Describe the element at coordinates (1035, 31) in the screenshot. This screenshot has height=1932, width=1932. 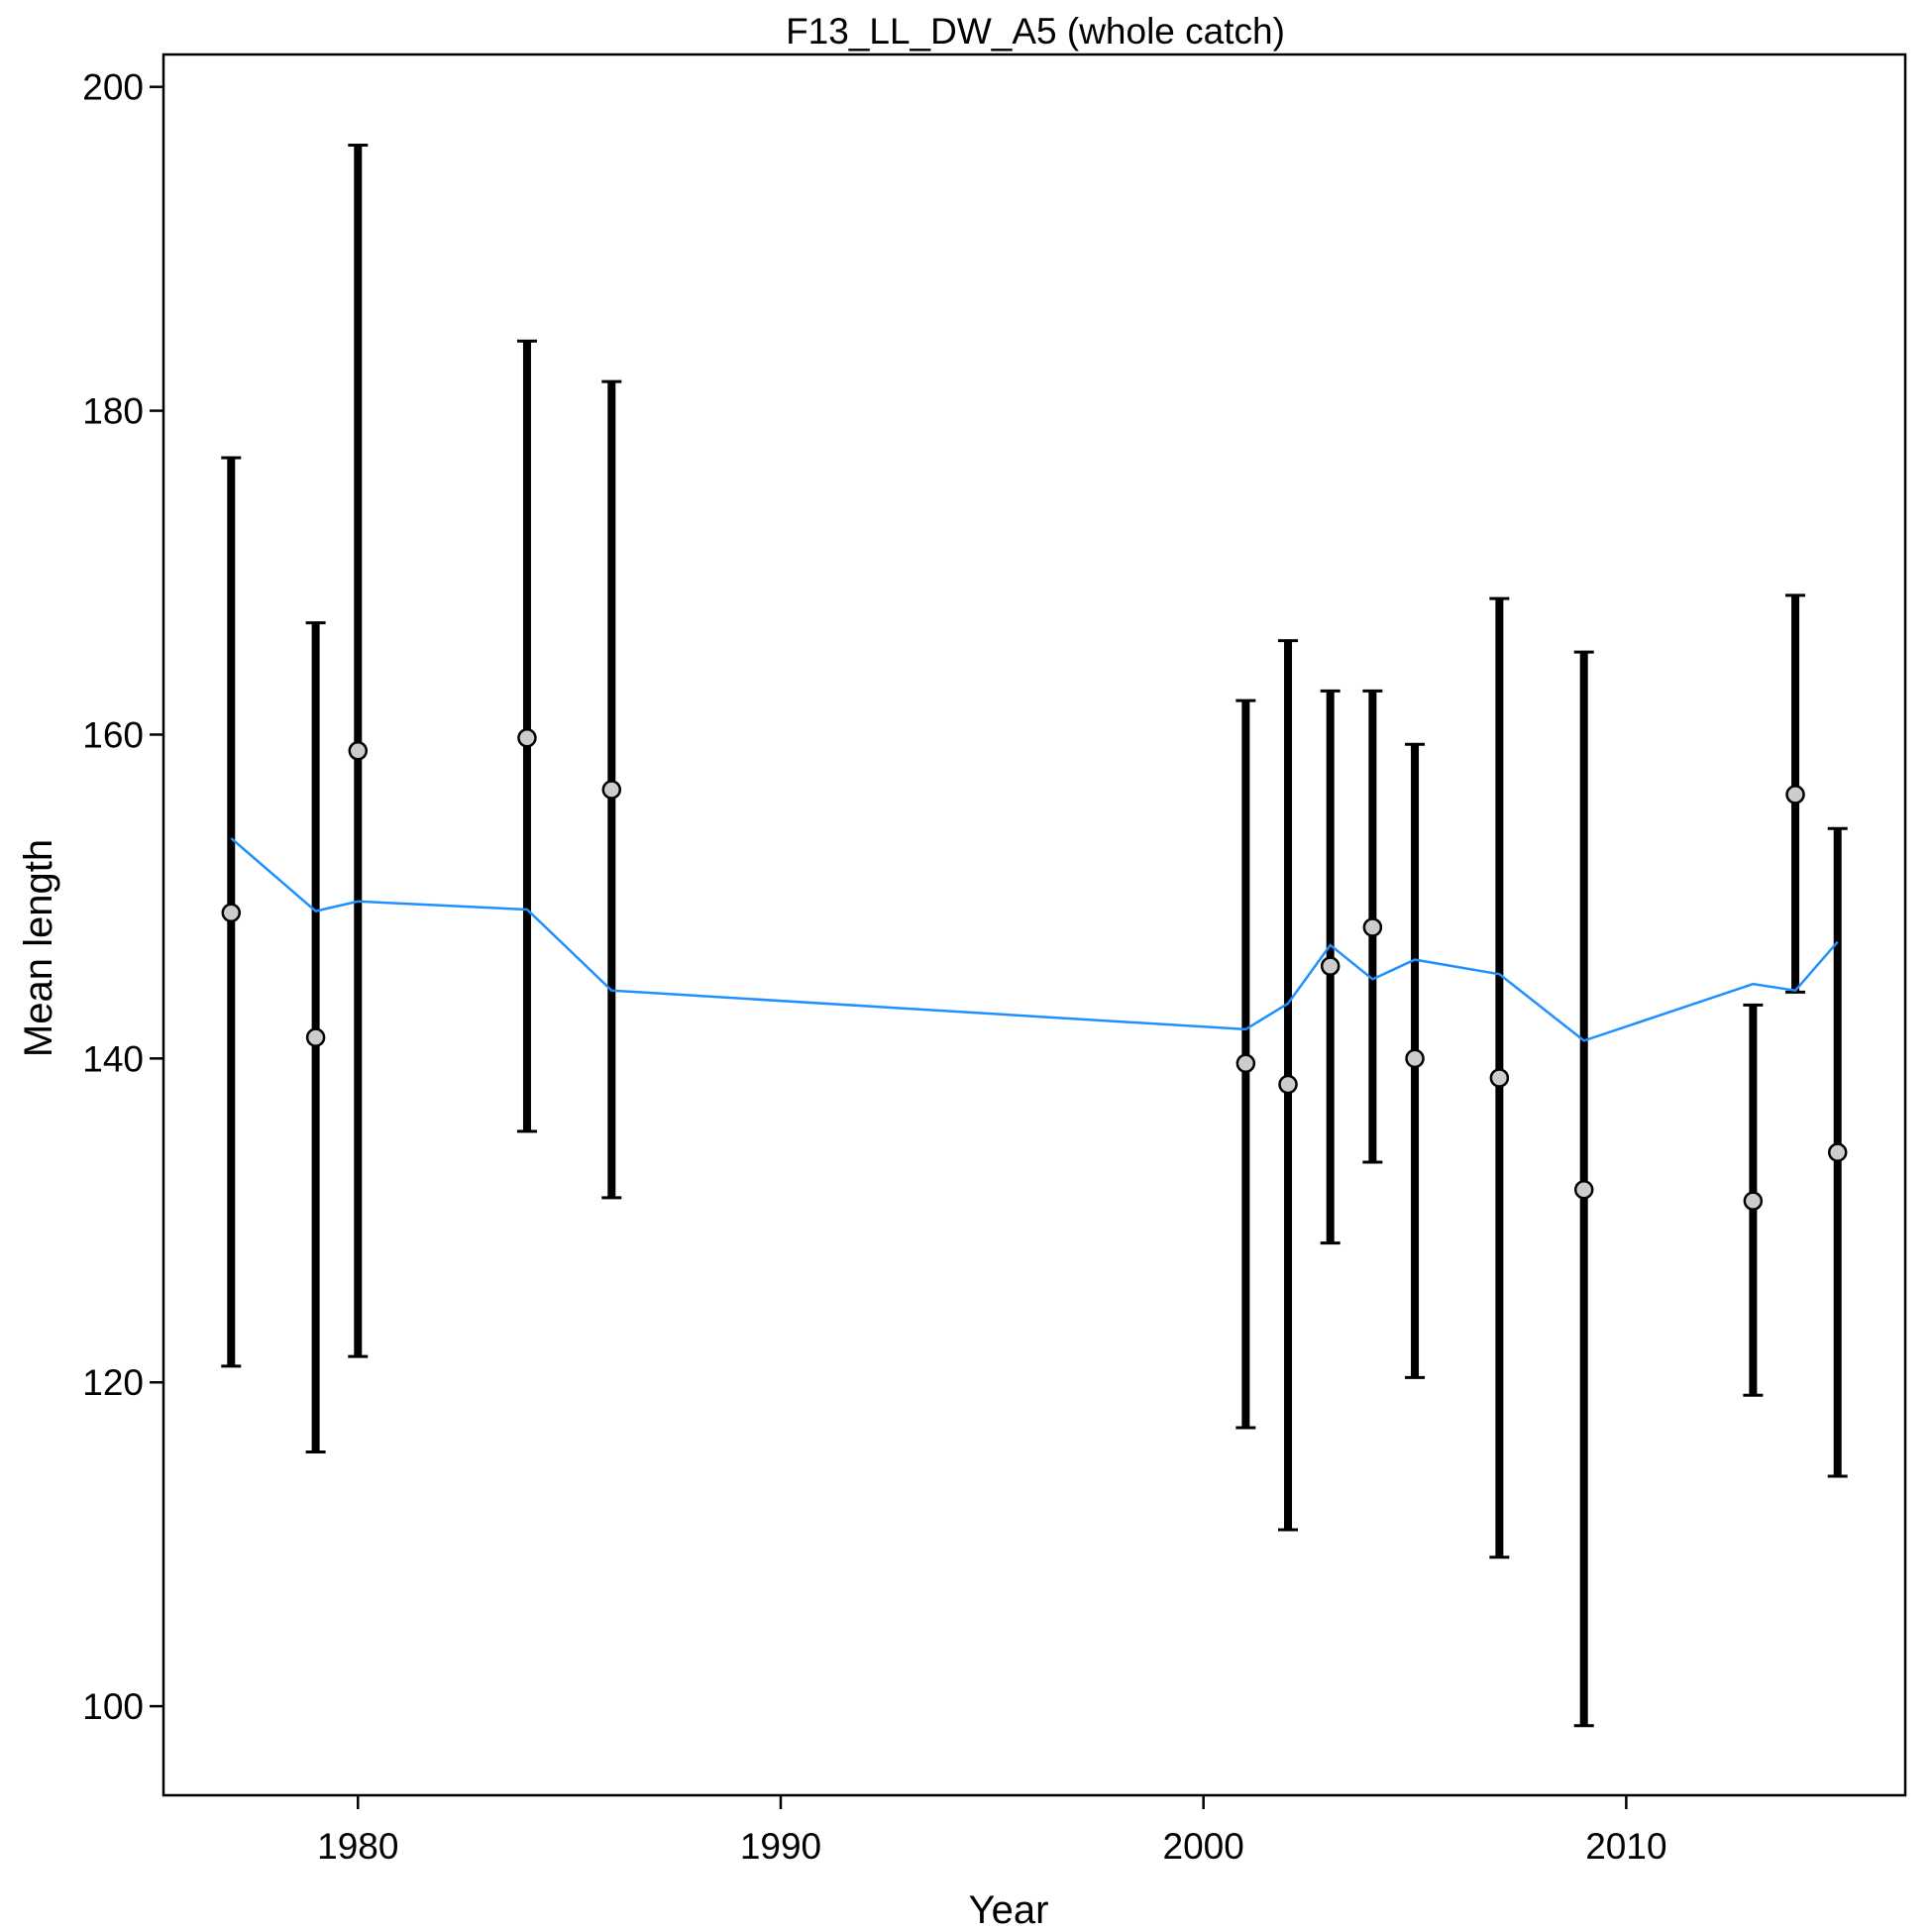
I see `chart-title: F13_LL_DW_A5 (whole catch)` at that location.